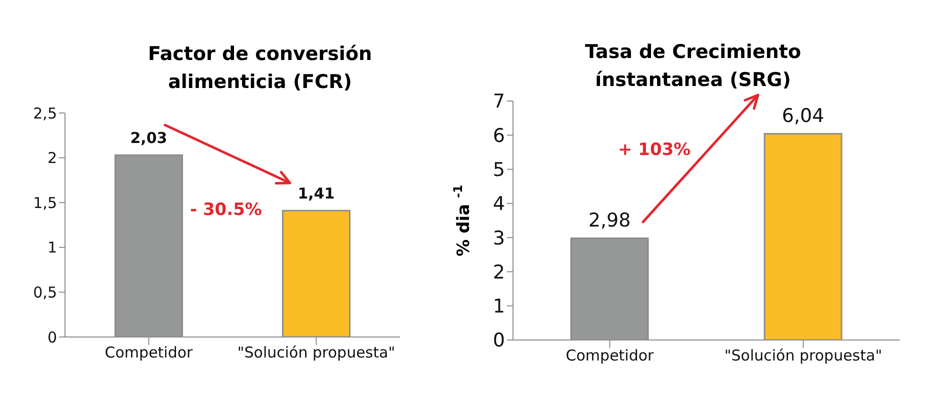 The image size is (926, 399). Describe the element at coordinates (803, 115) in the screenshot. I see `data-label: 6,04` at that location.